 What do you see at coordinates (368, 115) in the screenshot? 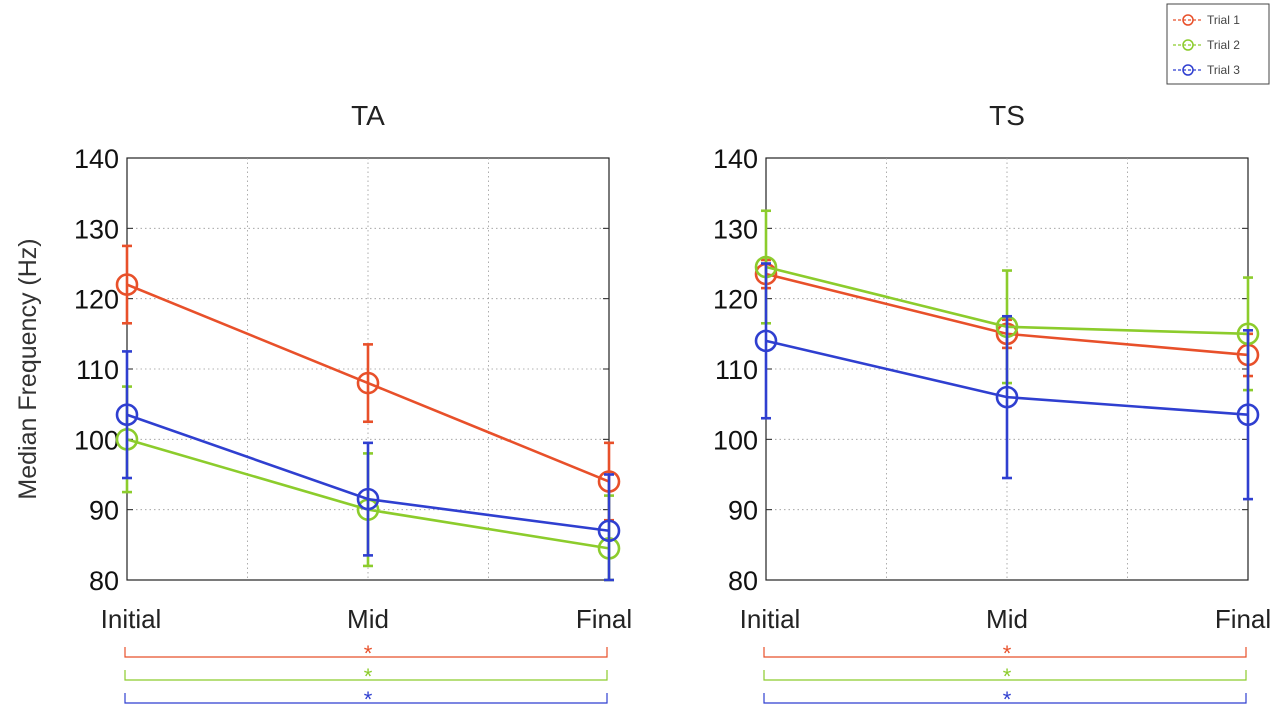
I see `chart-title: TA` at bounding box center [368, 115].